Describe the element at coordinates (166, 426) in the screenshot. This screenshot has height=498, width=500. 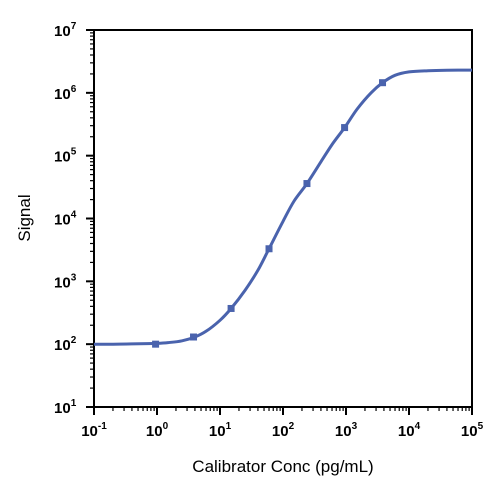
I see `x-tick-exponent: 0` at that location.